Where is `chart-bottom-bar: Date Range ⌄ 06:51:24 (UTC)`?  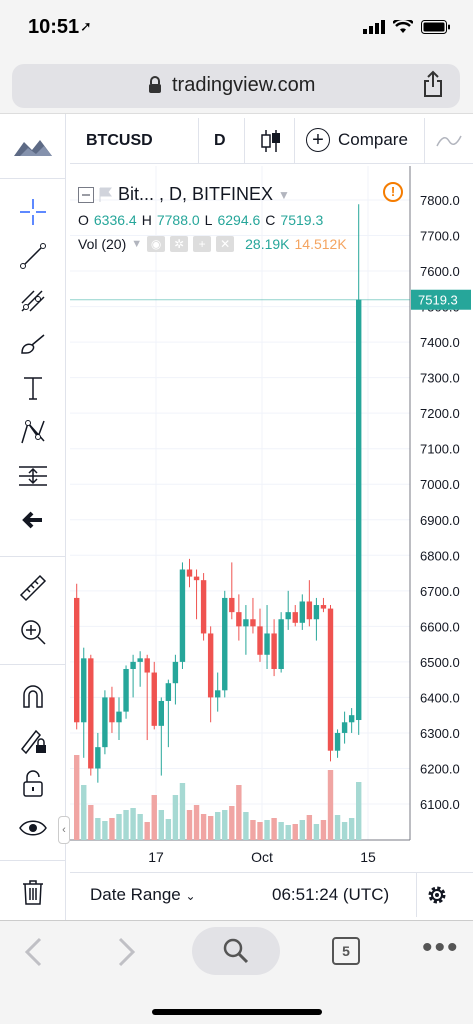
chart-bottom-bar: Date Range ⌄ 06:51:24 (UTC) is located at coordinates (271, 894).